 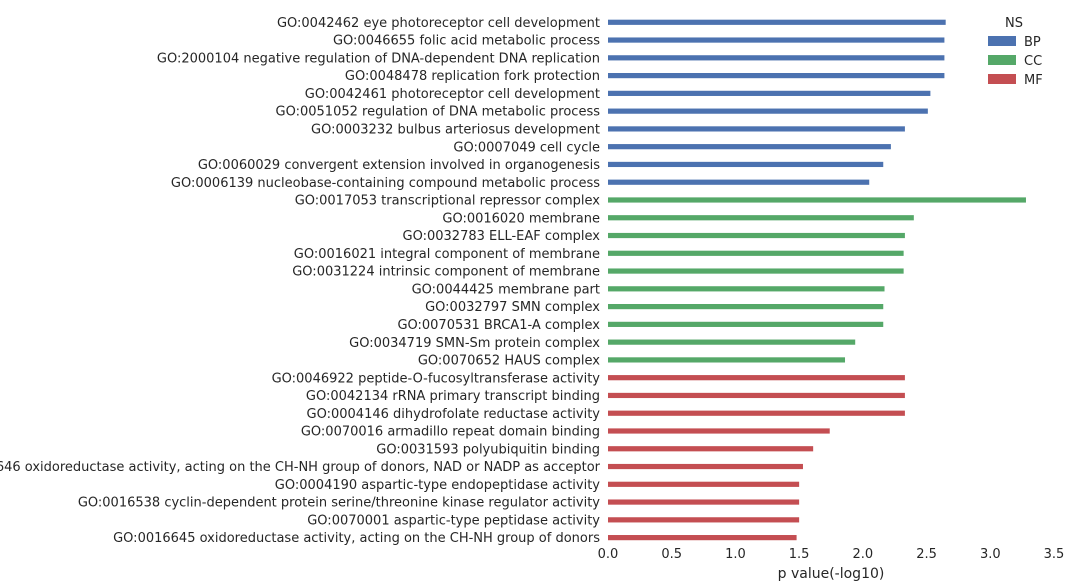 I want to click on legend-label: MF, so click(x=1033, y=80).